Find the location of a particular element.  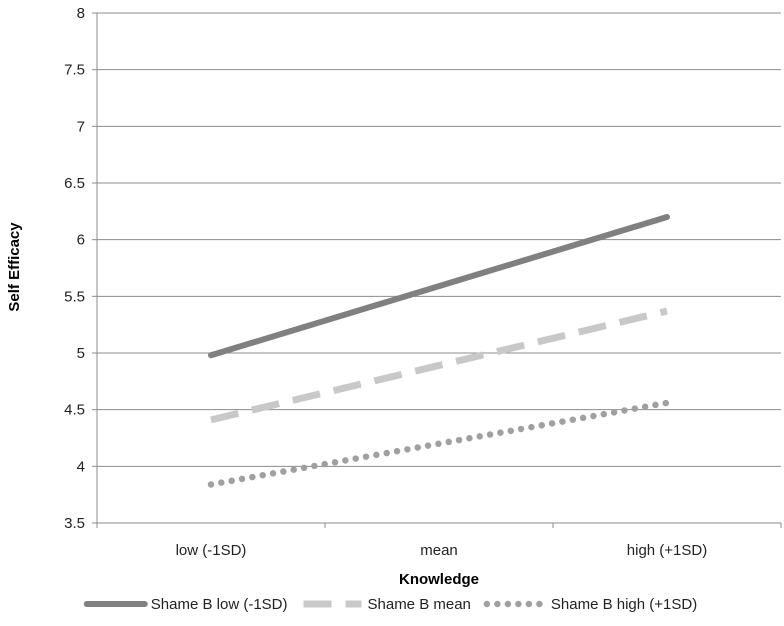

y-tick-label: 6.5 is located at coordinates (74, 183).